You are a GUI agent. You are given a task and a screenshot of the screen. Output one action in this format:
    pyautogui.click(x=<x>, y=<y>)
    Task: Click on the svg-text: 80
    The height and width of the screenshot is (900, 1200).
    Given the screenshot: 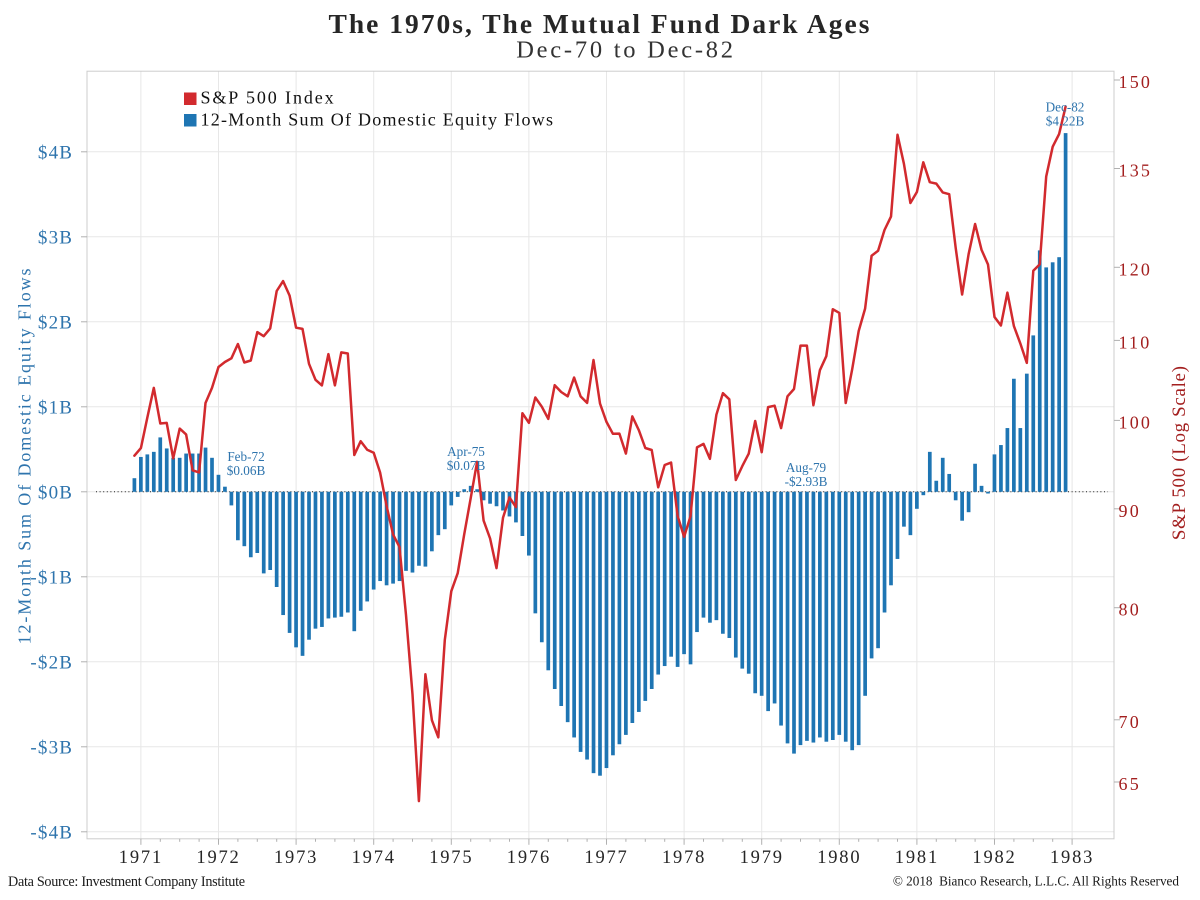 What is the action you would take?
    pyautogui.click(x=1130, y=610)
    